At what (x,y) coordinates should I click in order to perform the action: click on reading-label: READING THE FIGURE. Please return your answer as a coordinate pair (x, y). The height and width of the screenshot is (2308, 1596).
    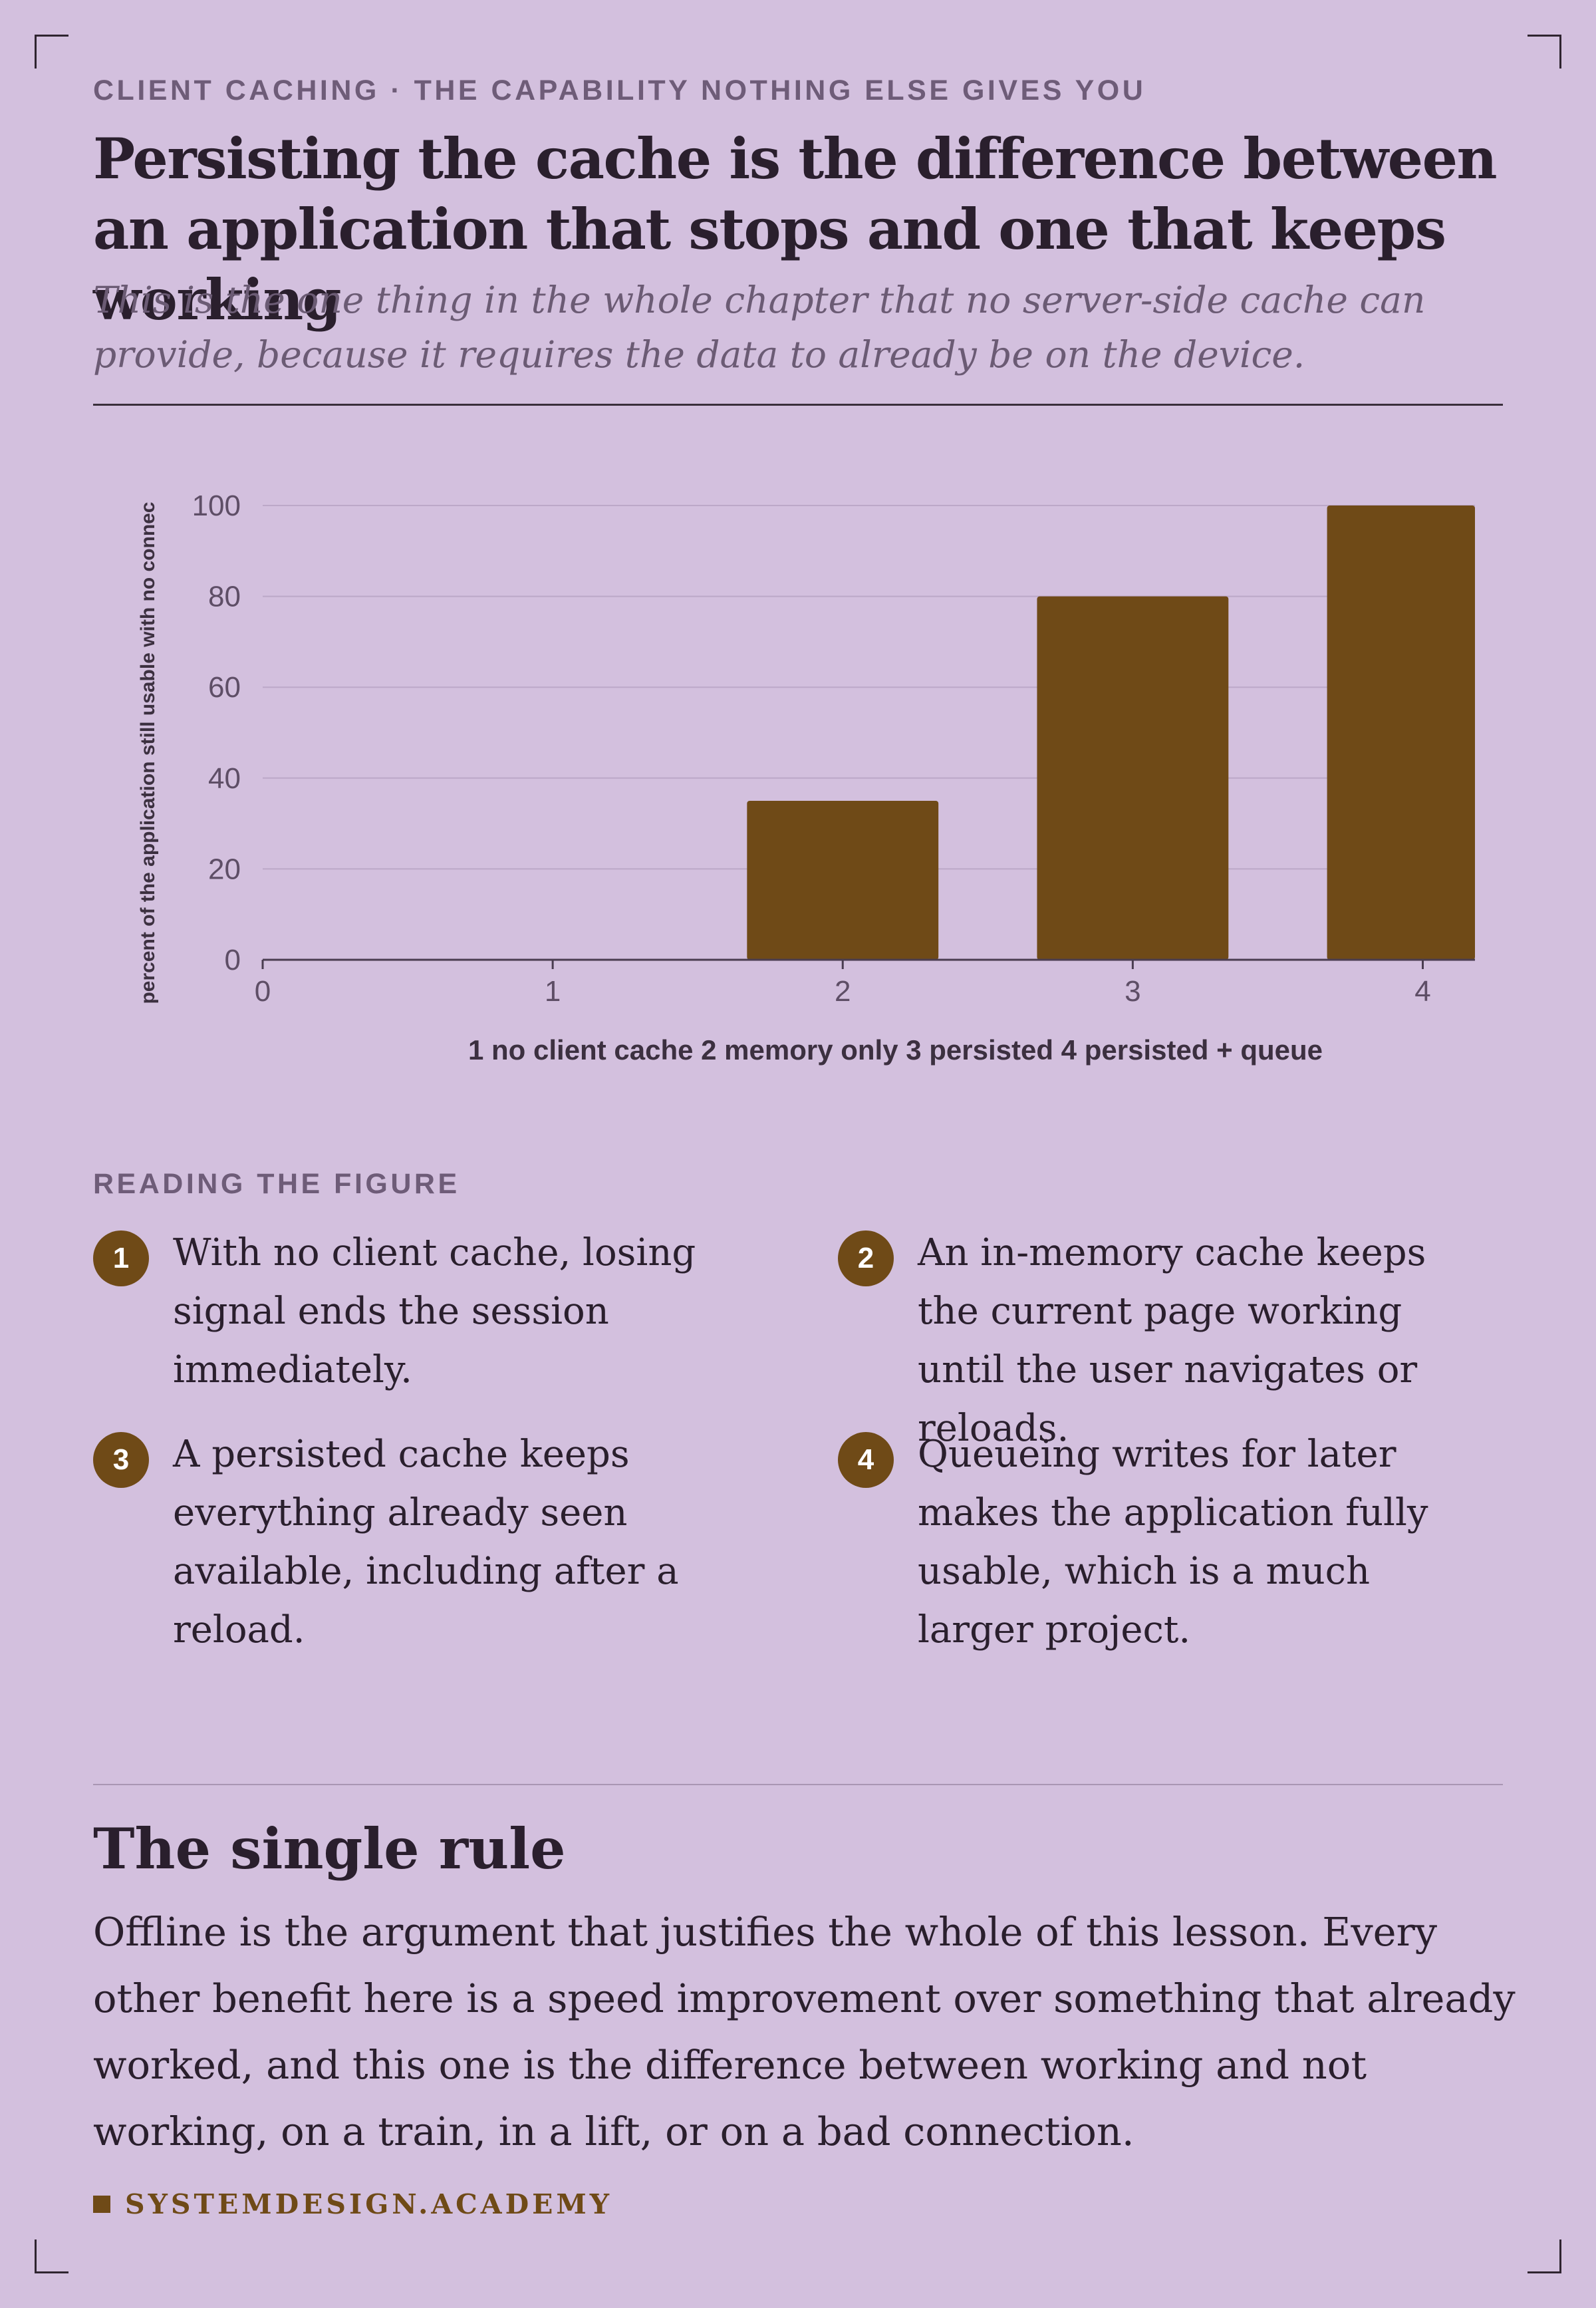
    Looking at the image, I should click on (276, 1184).